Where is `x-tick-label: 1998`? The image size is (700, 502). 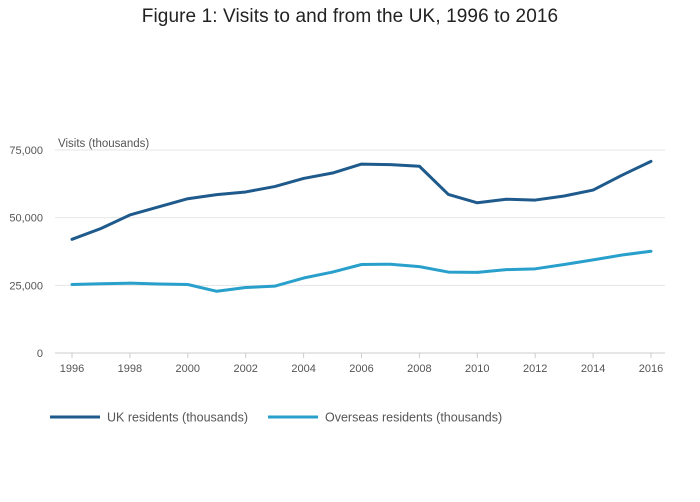 x-tick-label: 1998 is located at coordinates (130, 369).